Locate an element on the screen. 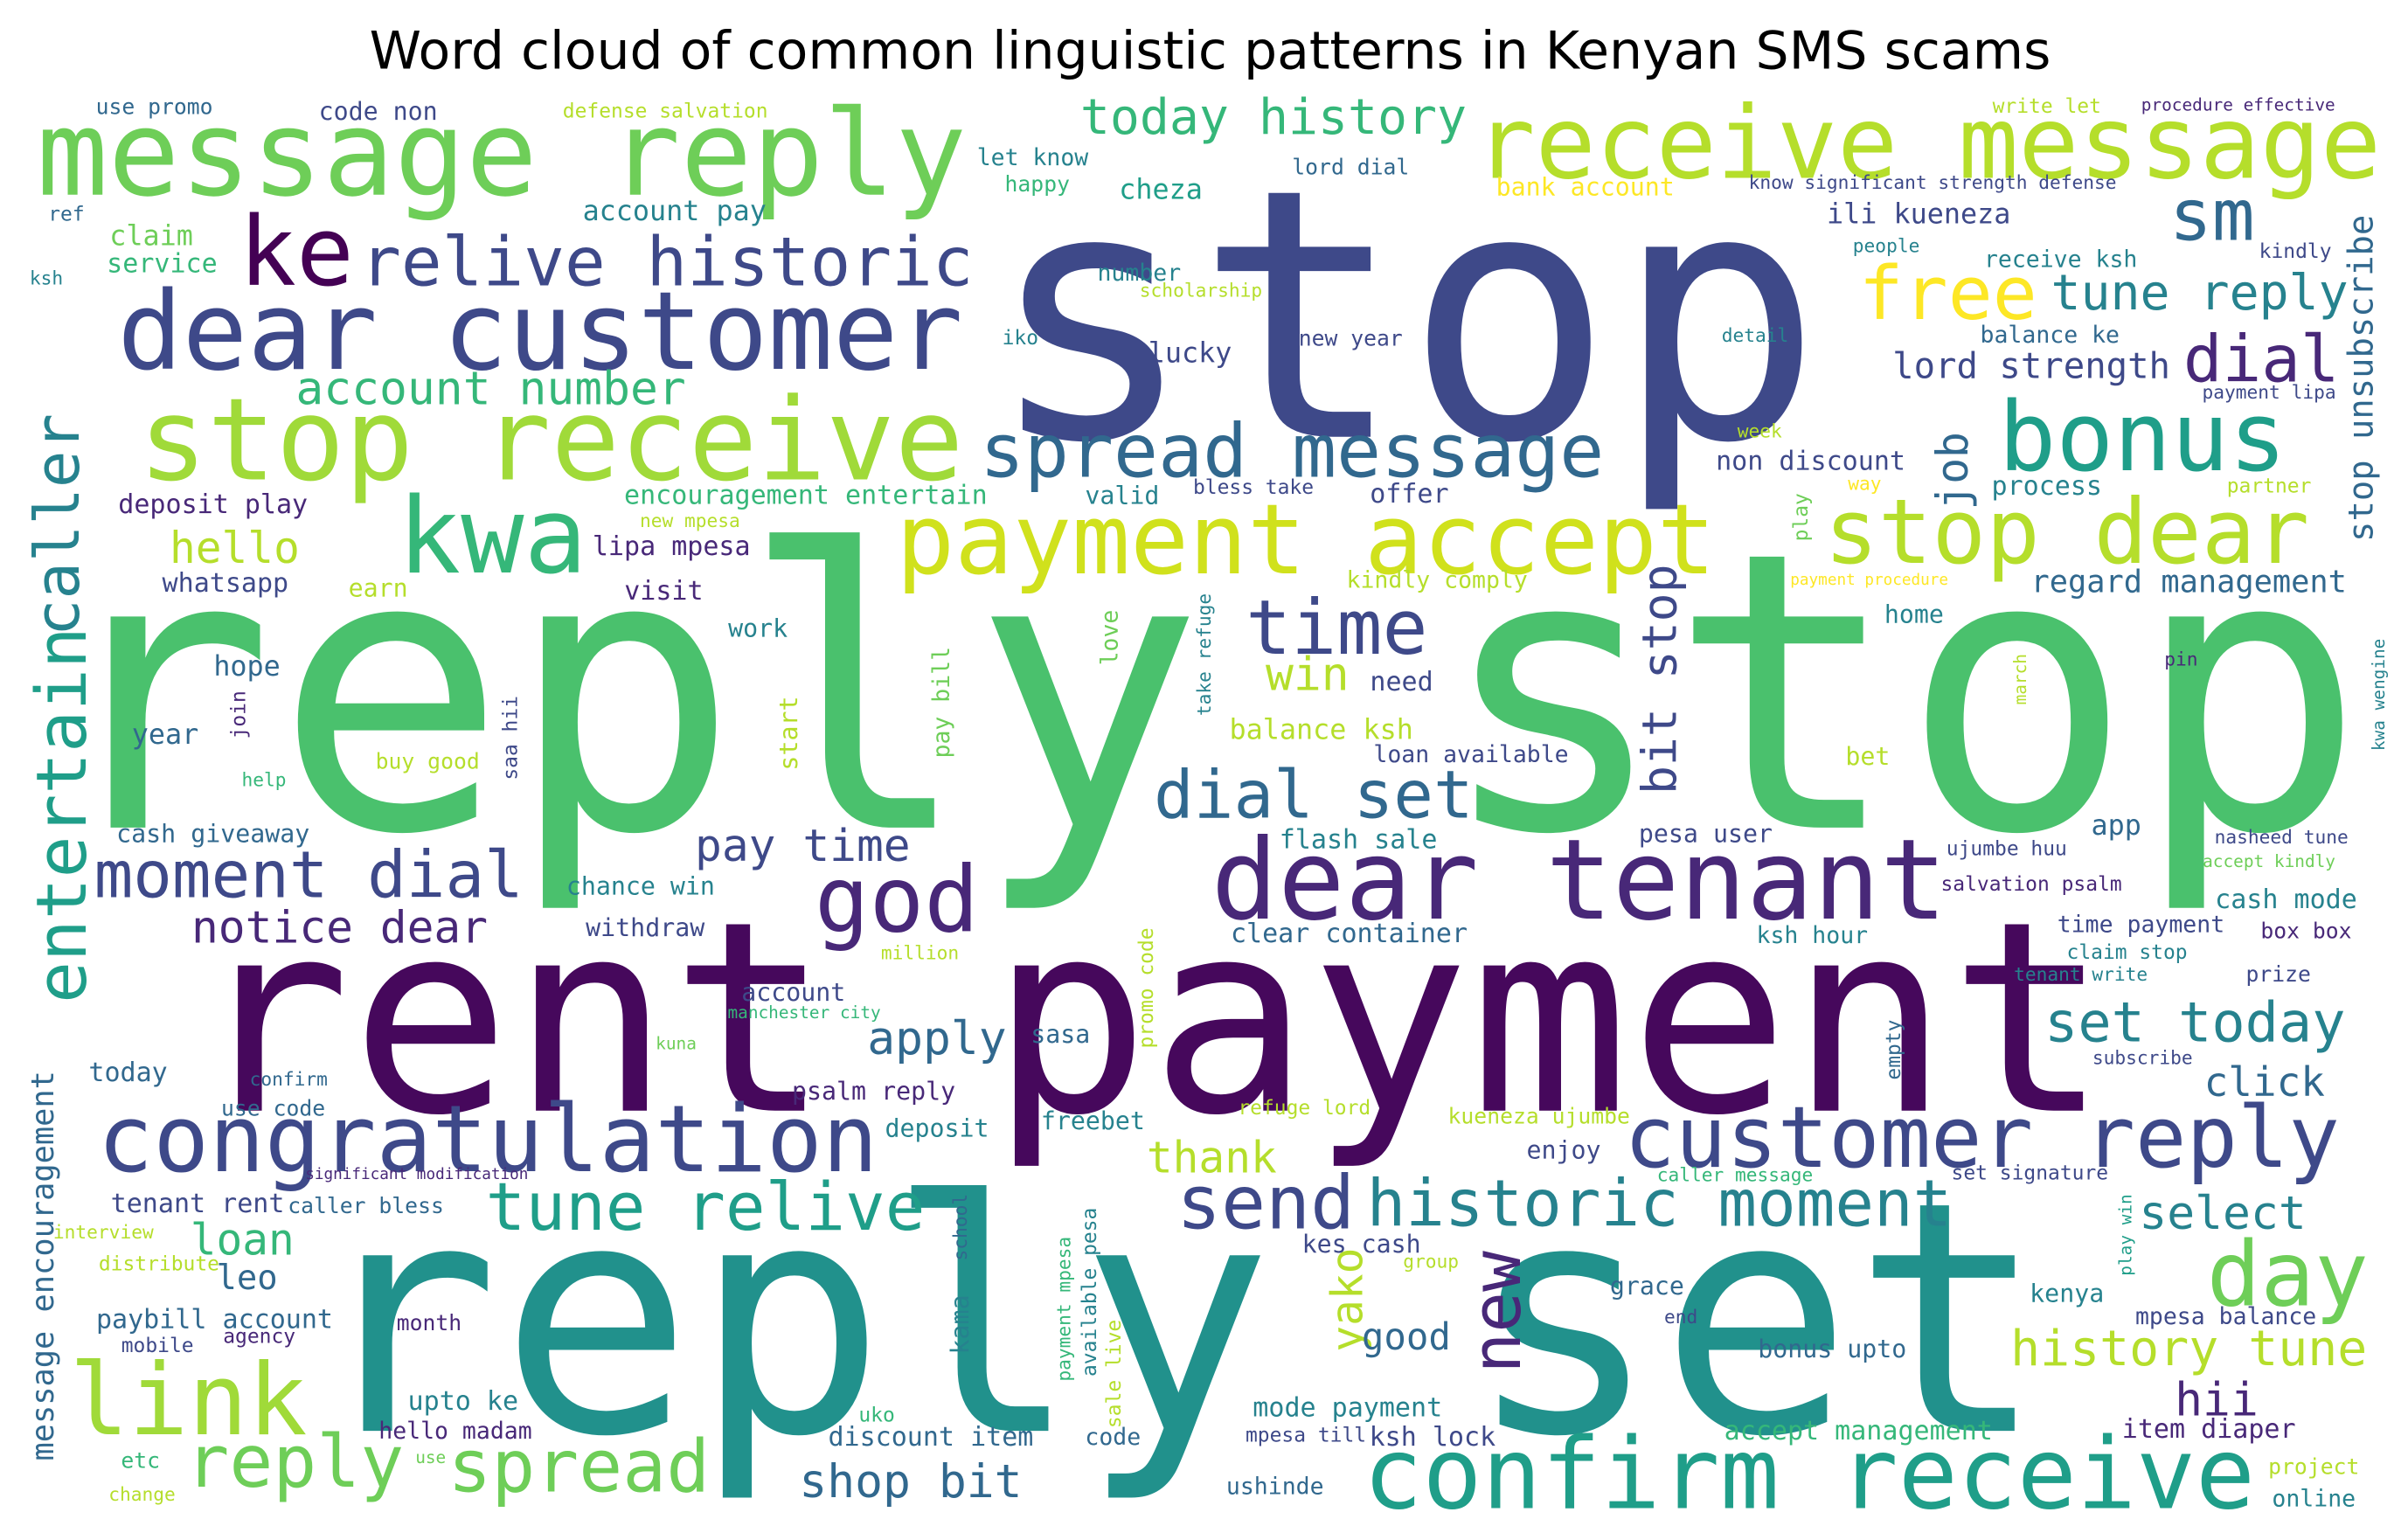 This screenshot has height=1533, width=2408. word: use code is located at coordinates (273, 1108).